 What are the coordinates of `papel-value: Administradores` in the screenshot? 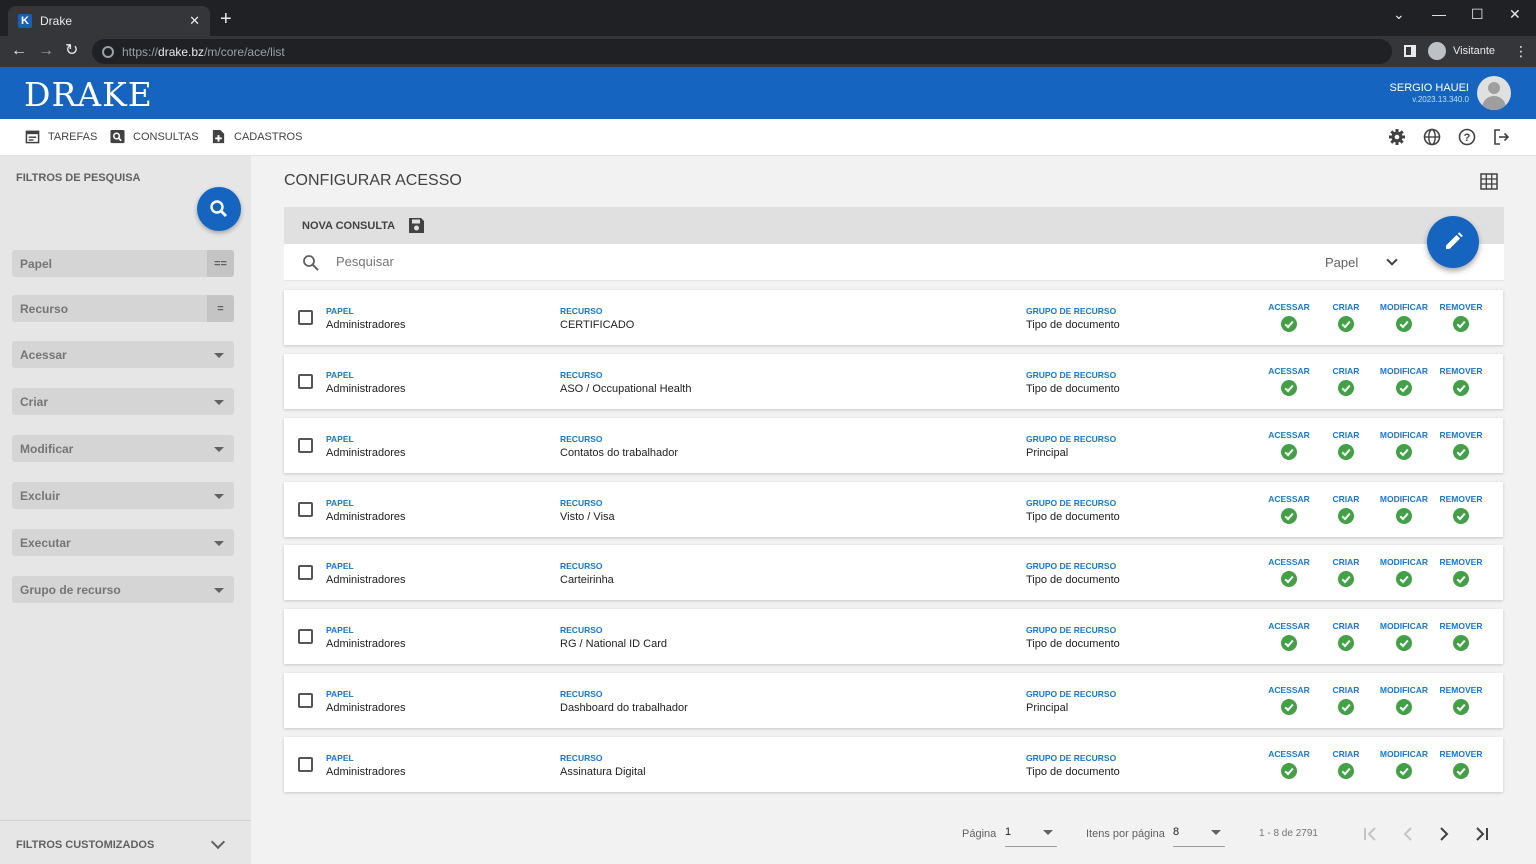 It's located at (366, 517).